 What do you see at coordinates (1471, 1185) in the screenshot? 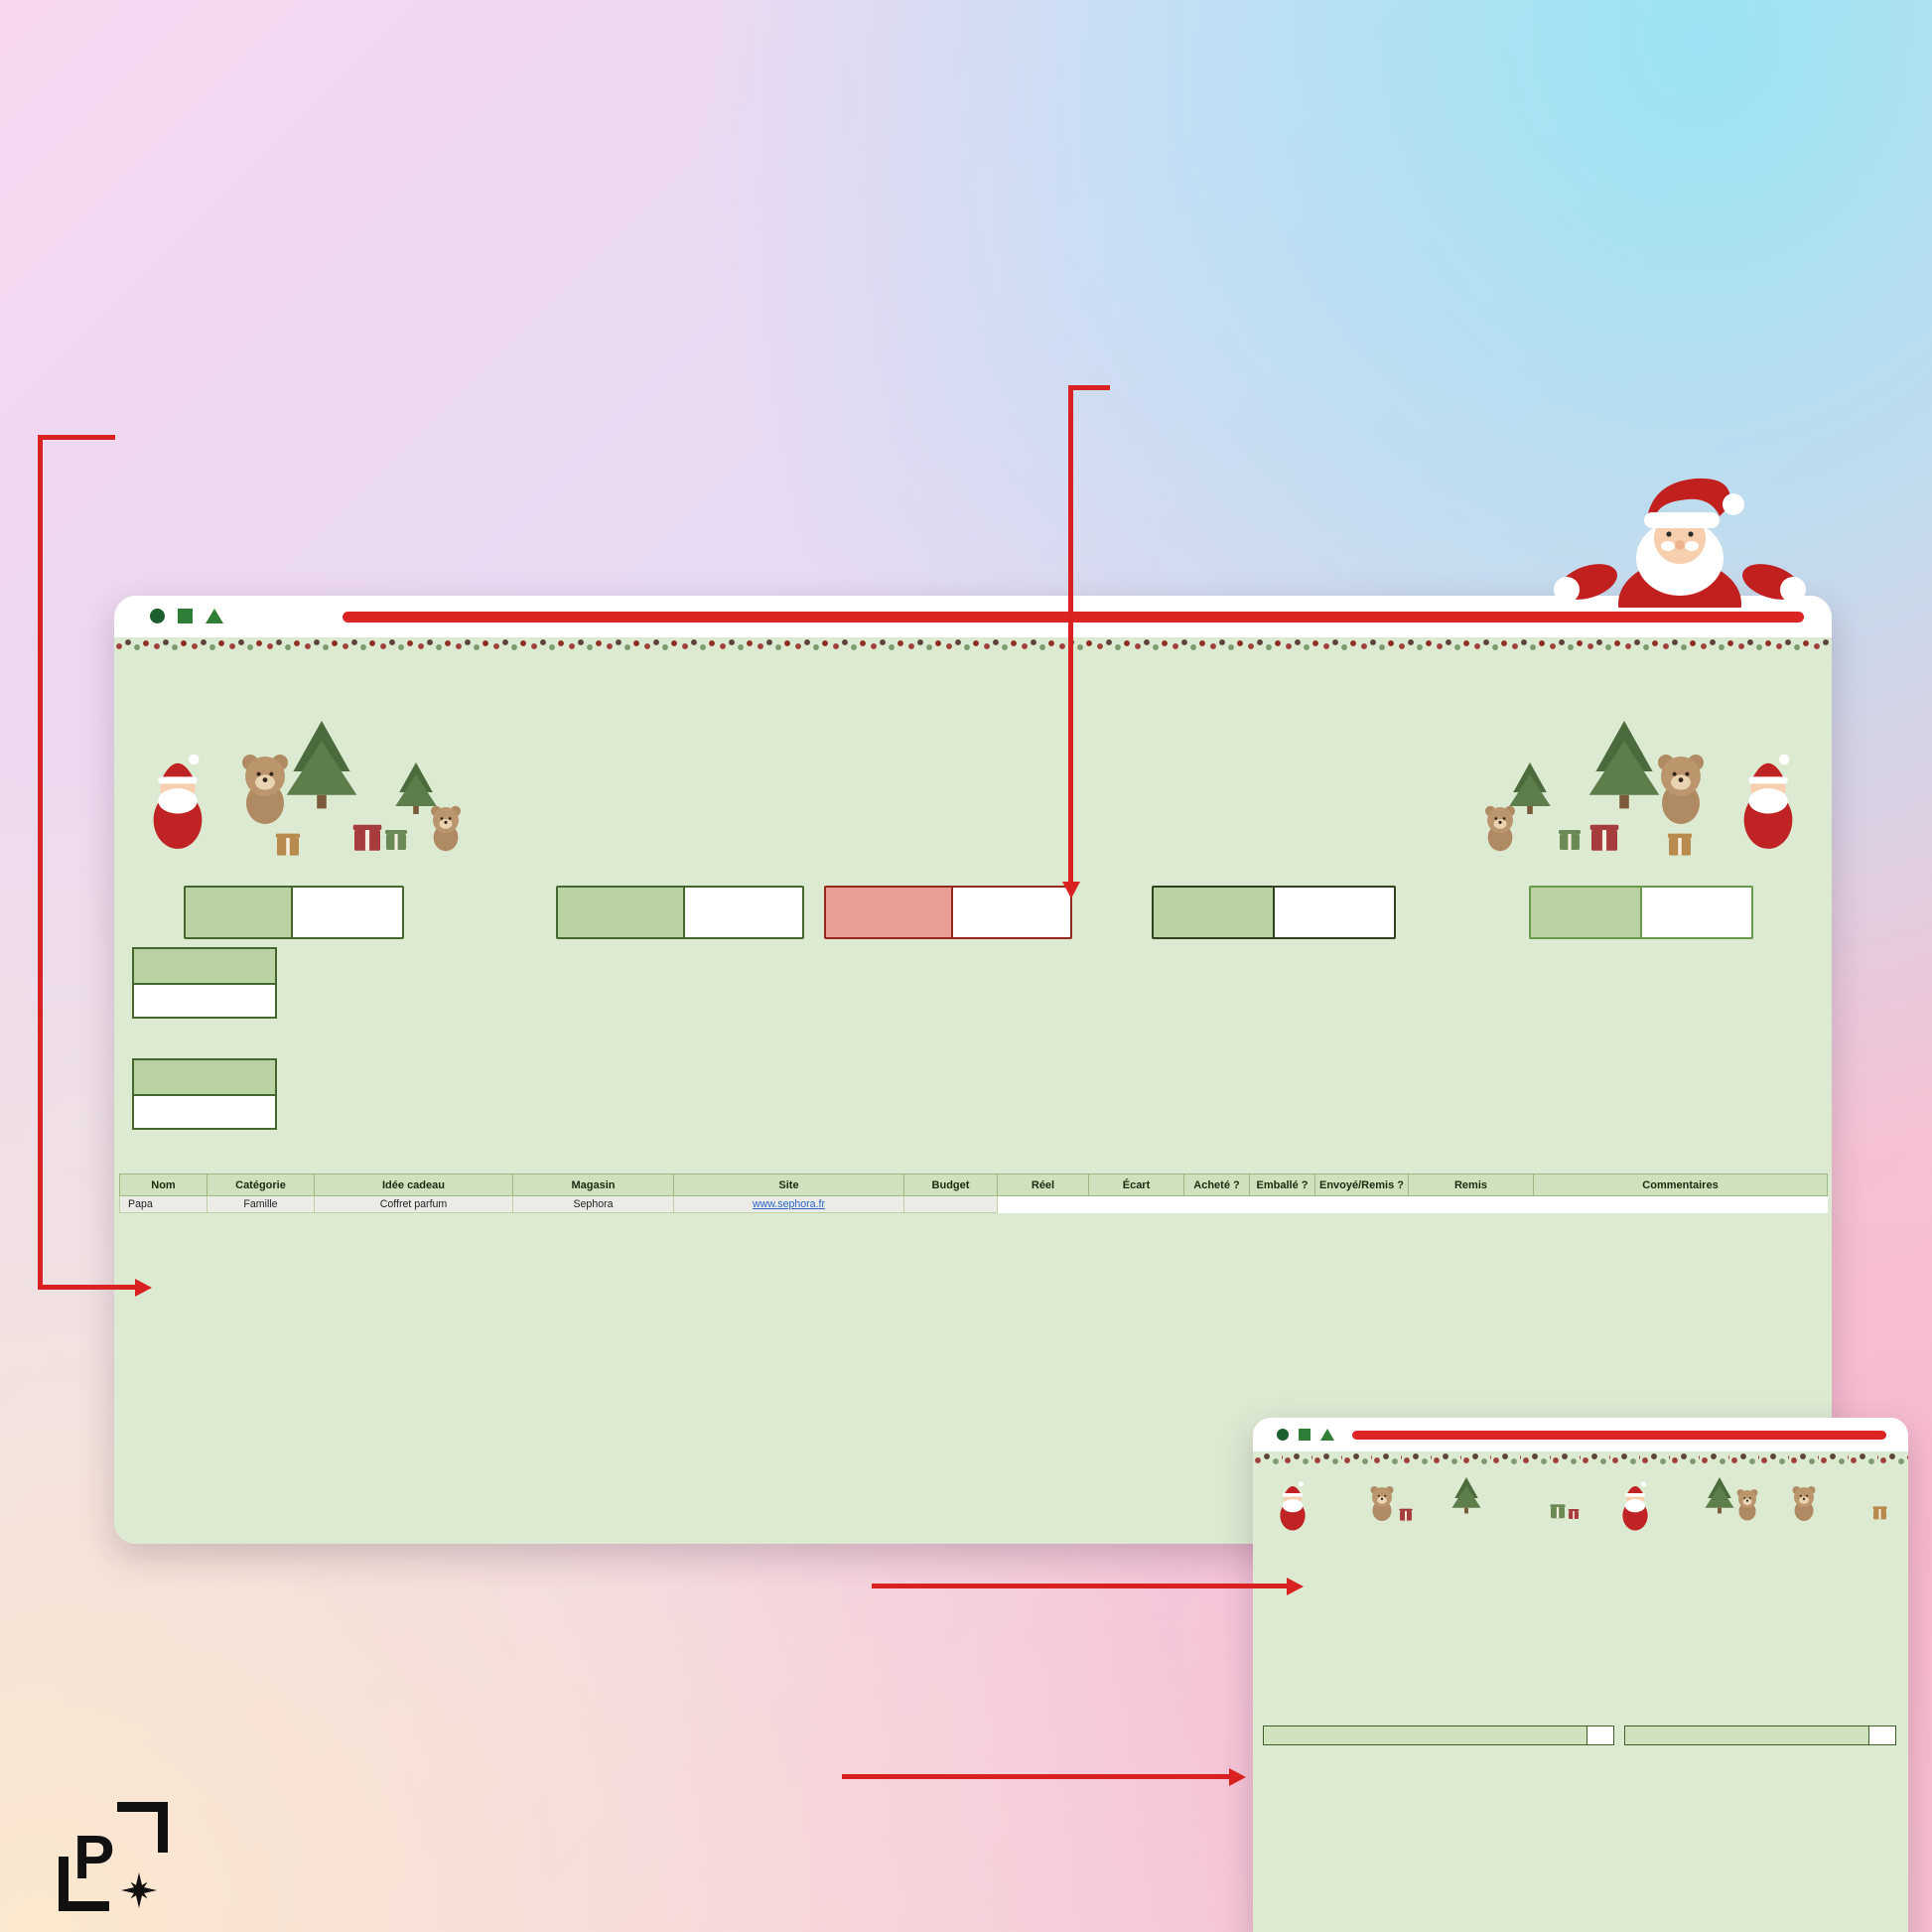
I see `column-header: Remis` at bounding box center [1471, 1185].